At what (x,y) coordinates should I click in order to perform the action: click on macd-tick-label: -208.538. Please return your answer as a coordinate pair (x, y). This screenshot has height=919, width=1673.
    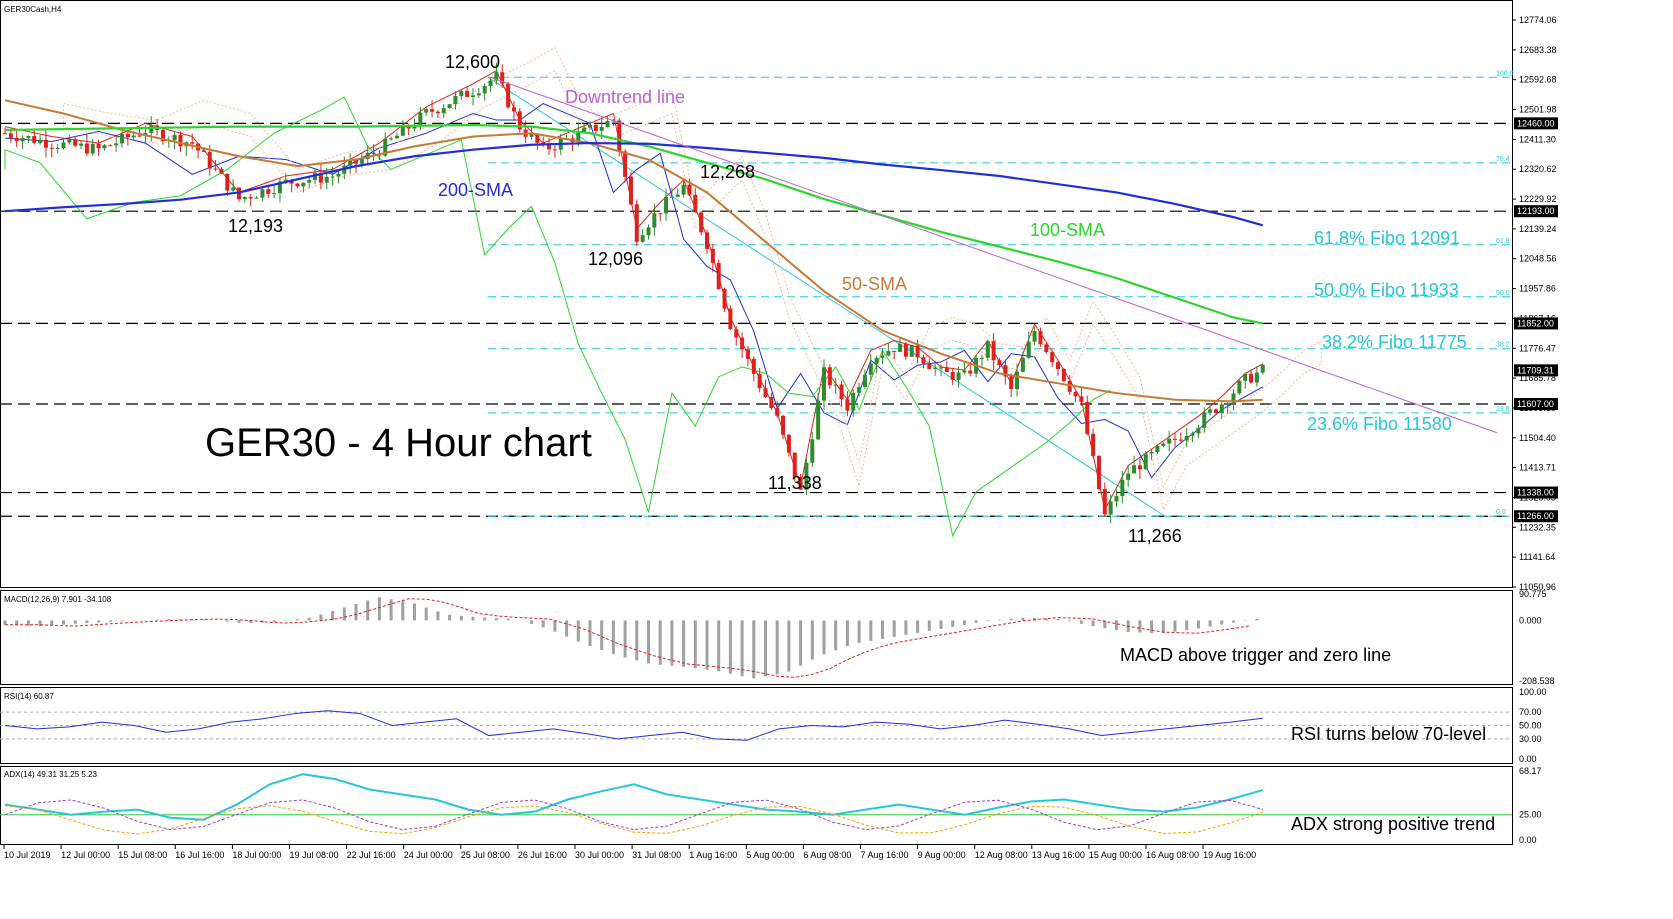
    Looking at the image, I should click on (1537, 681).